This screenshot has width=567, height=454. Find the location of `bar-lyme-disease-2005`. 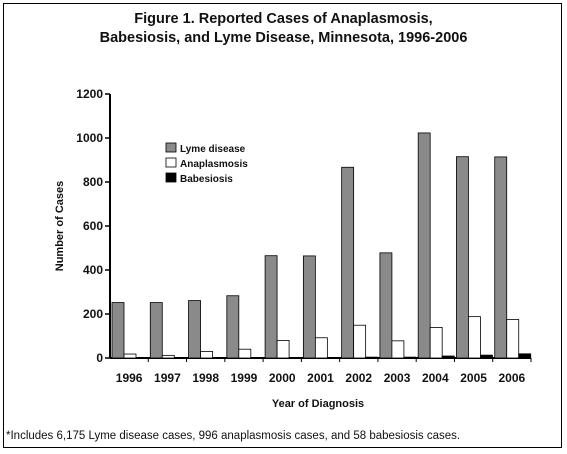

bar-lyme-disease-2005 is located at coordinates (462, 257).